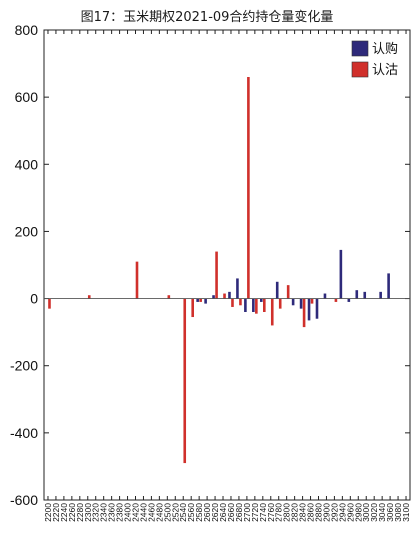  Describe the element at coordinates (104, 512) in the screenshot. I see `x-tick-label: 2340` at that location.